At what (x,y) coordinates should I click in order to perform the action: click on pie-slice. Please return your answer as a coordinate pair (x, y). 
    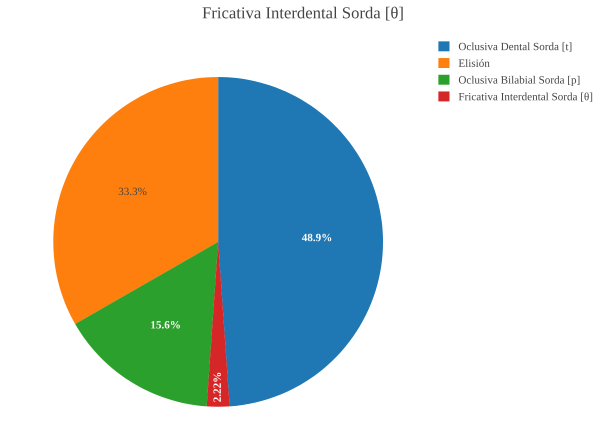
    Looking at the image, I should click on (218, 324).